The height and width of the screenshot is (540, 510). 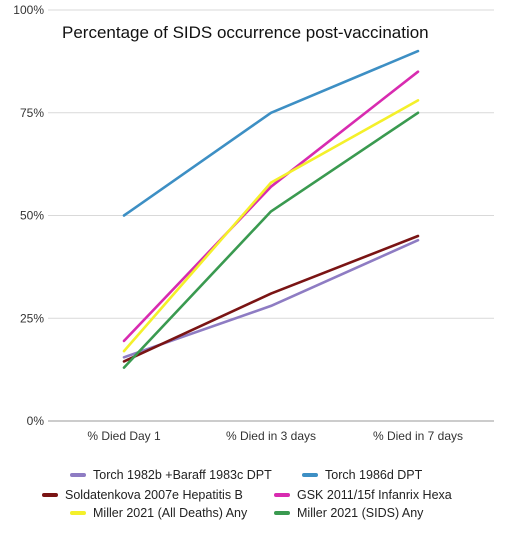 I want to click on legend-item: Torch 1986d DPT, so click(x=362, y=475).